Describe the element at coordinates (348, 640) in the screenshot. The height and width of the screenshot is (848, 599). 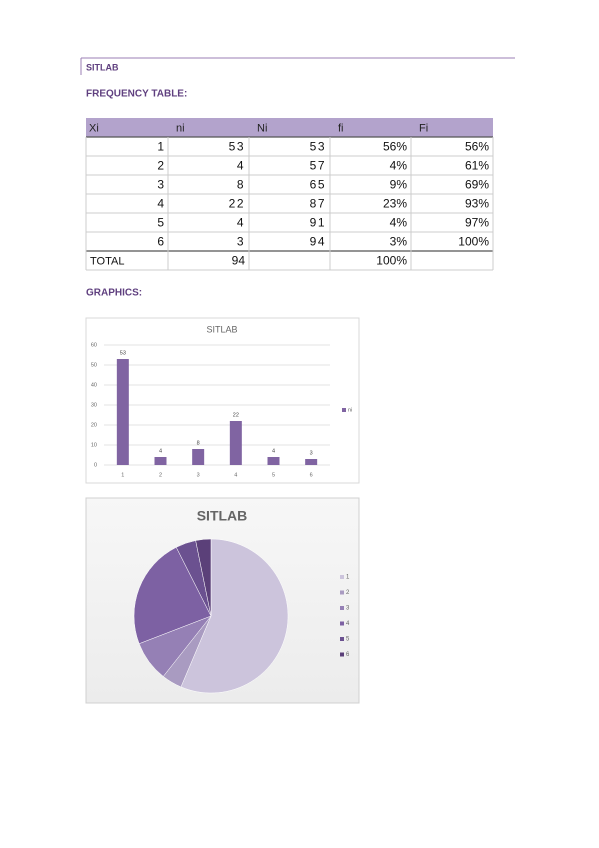
I see `legend-label: 5` at that location.